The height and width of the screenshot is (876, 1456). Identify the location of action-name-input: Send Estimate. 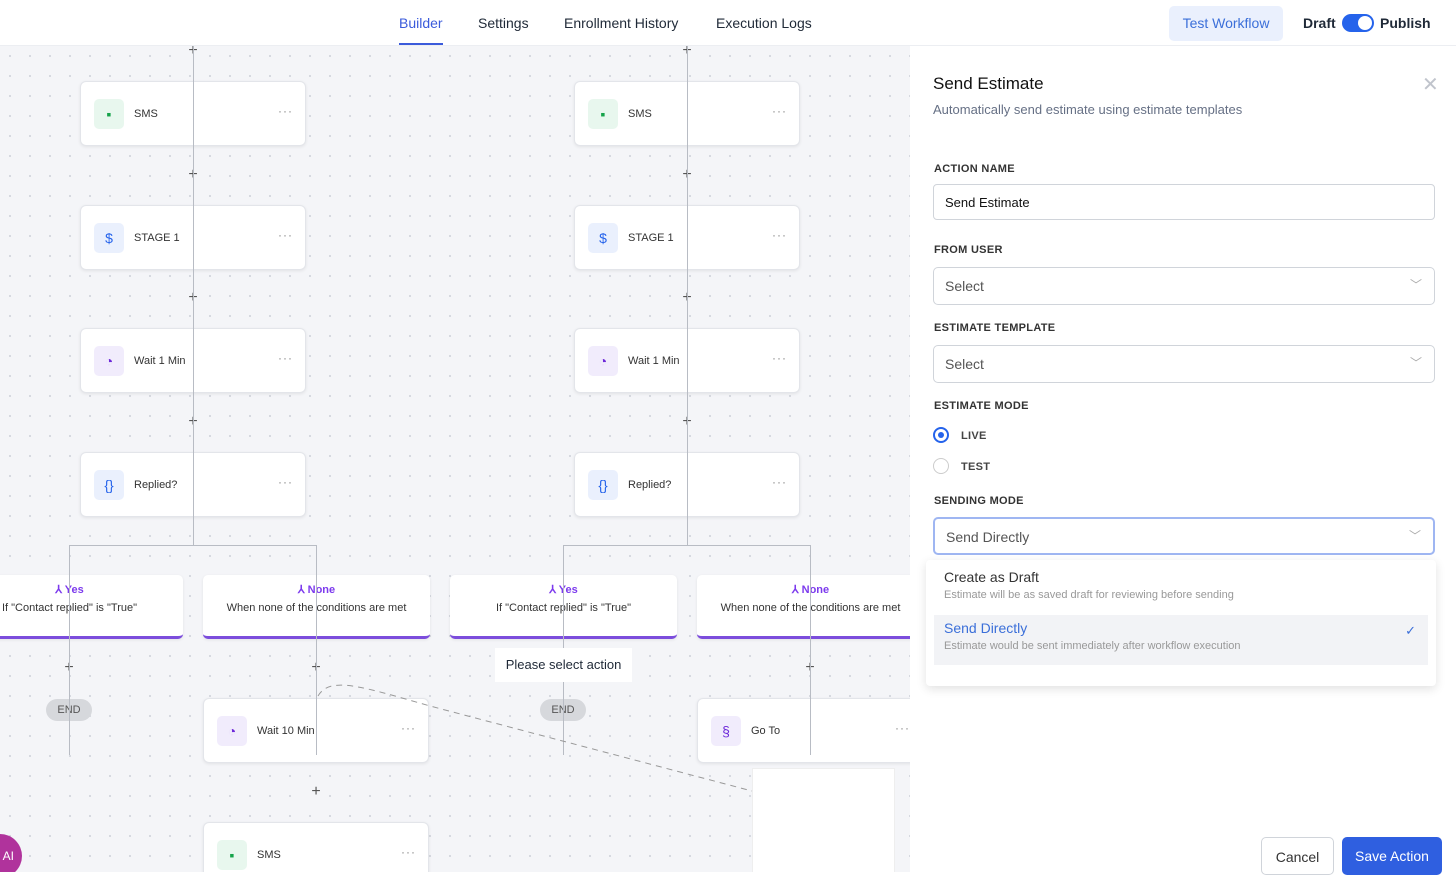
(1184, 202).